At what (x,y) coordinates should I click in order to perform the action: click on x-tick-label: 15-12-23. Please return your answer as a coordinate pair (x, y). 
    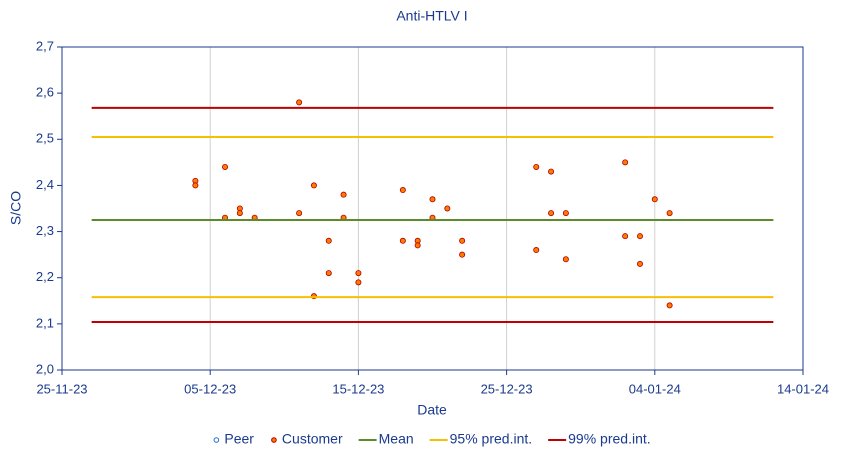
    Looking at the image, I should click on (358, 388).